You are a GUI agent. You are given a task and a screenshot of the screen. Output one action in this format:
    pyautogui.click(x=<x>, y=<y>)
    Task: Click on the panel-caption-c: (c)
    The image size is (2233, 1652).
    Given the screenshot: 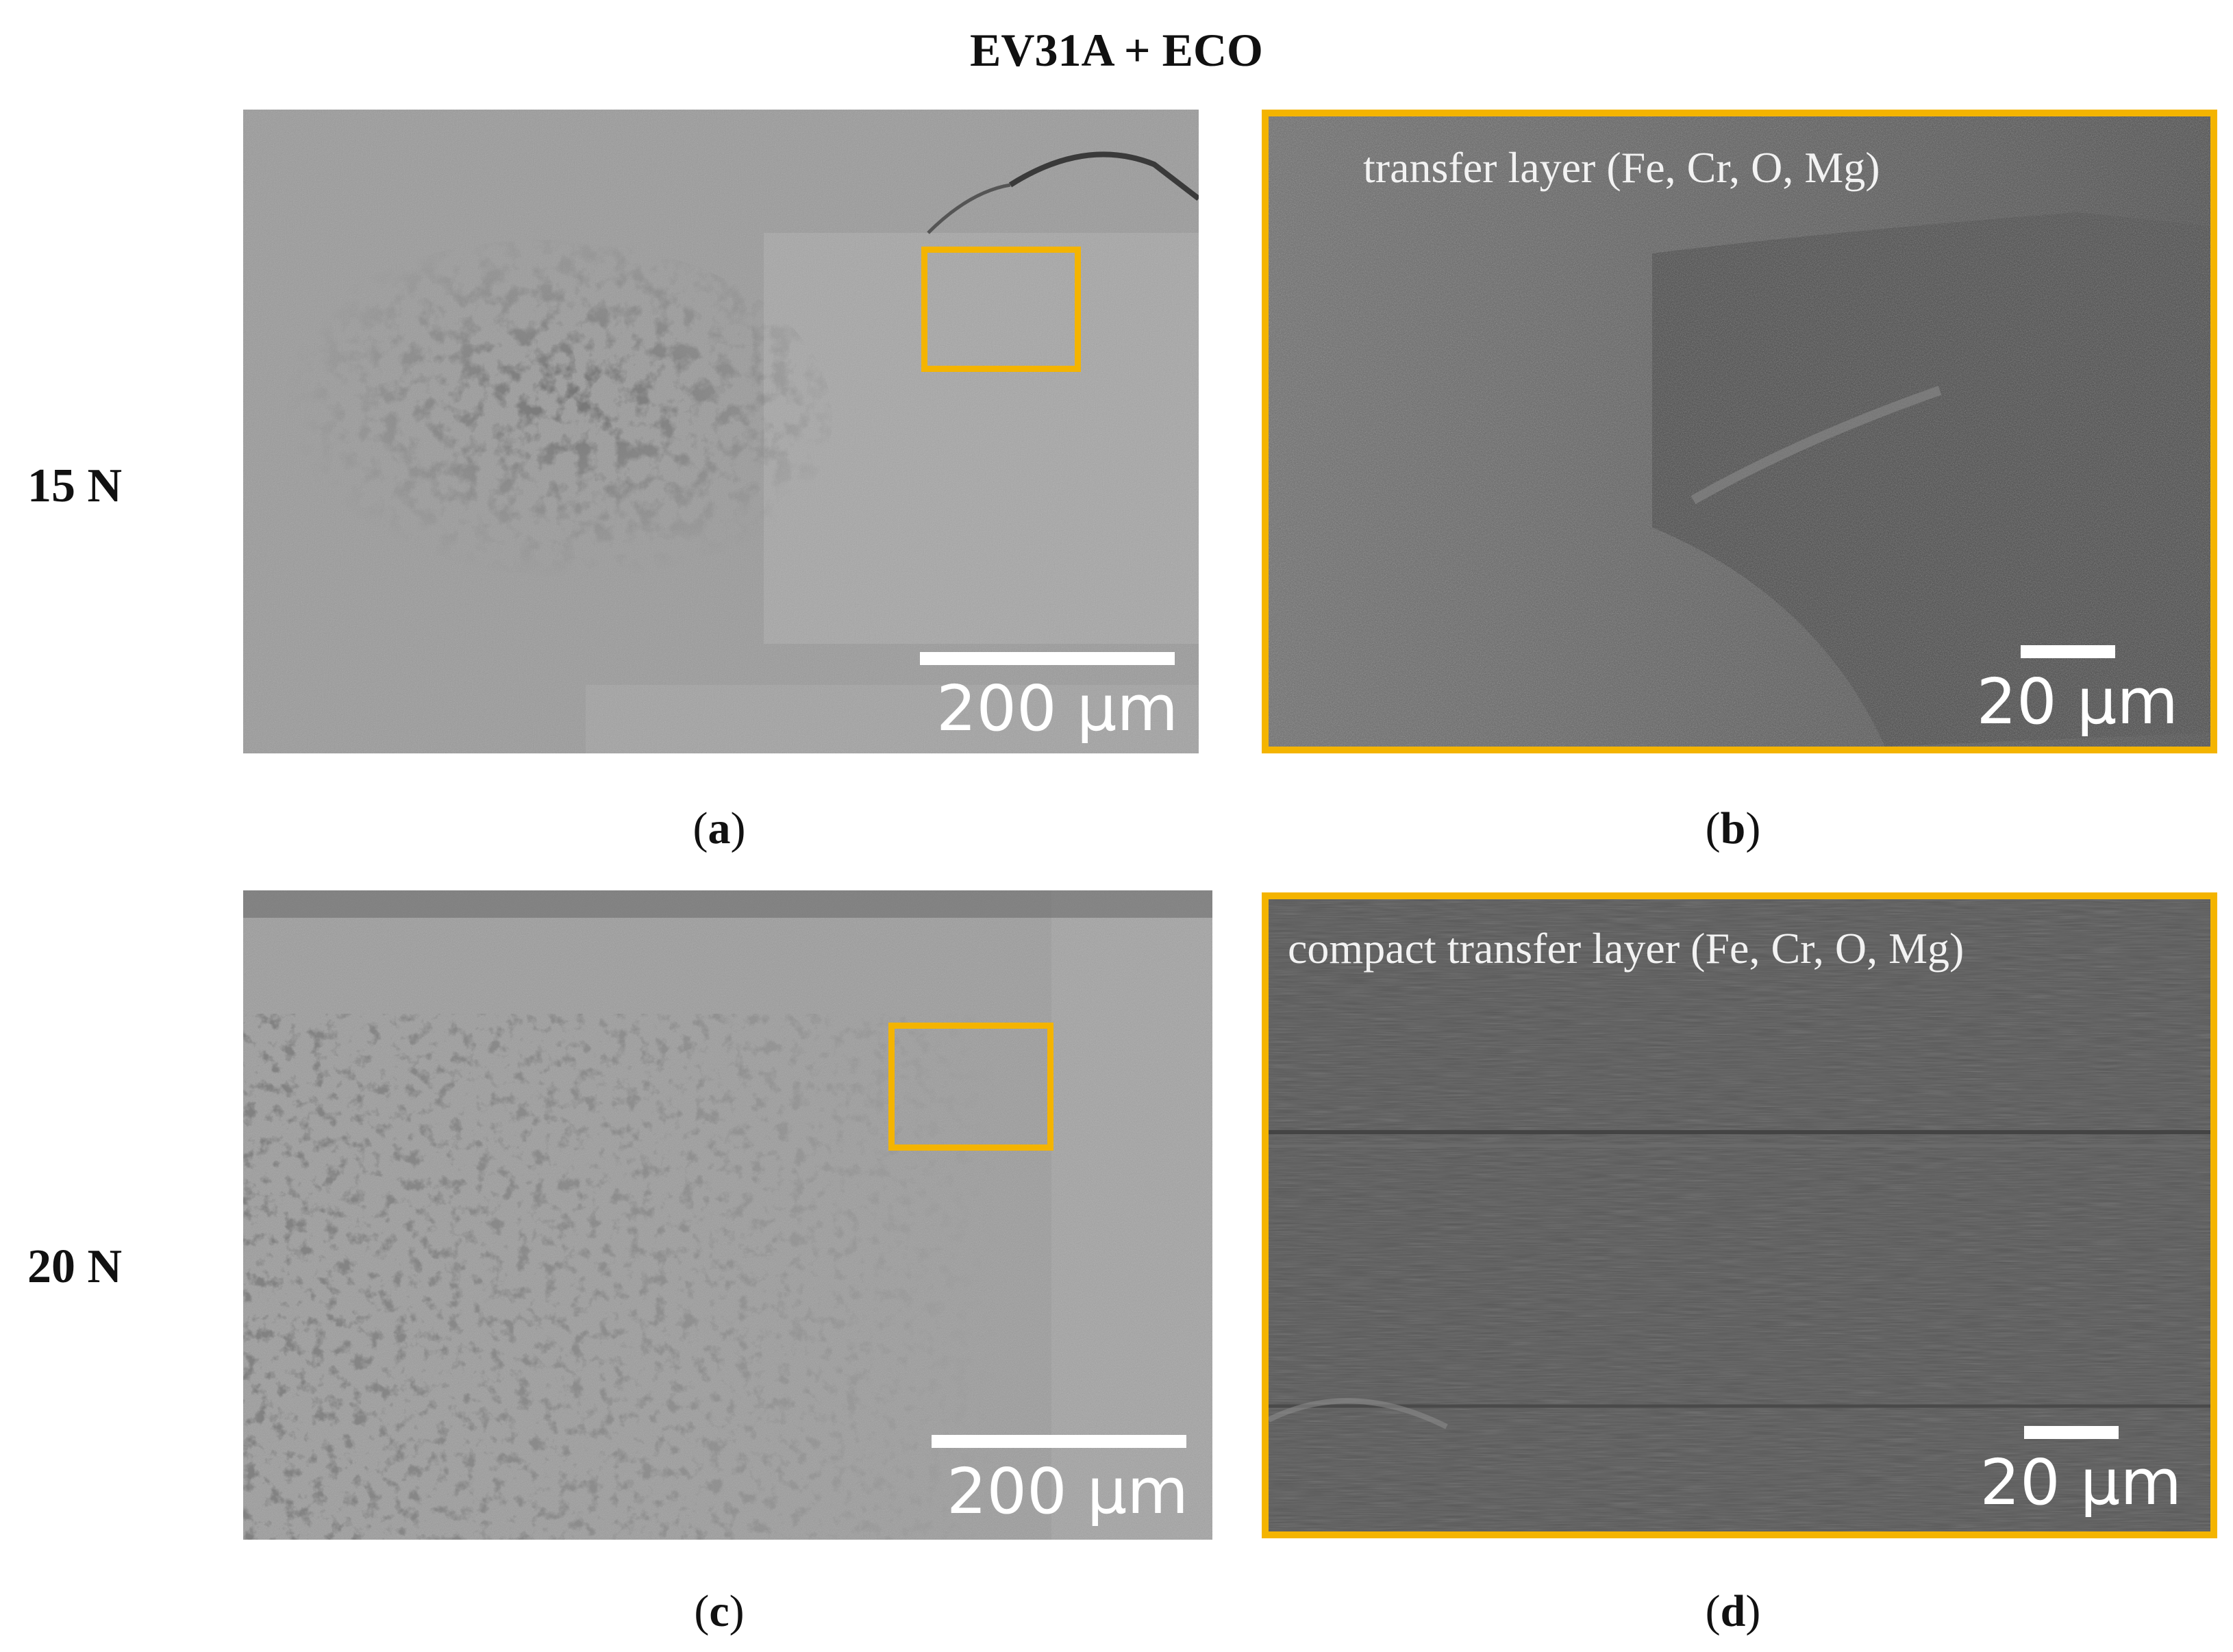 What is the action you would take?
    pyautogui.click(x=719, y=1611)
    